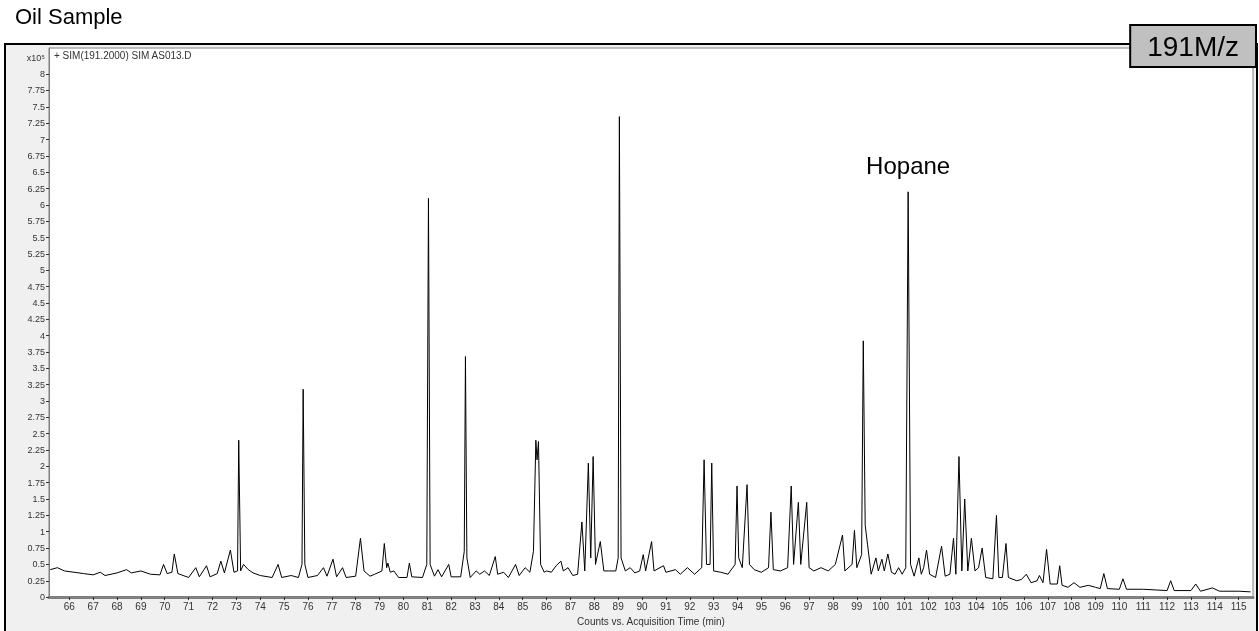  I want to click on x-tick-label: 95, so click(761, 606).